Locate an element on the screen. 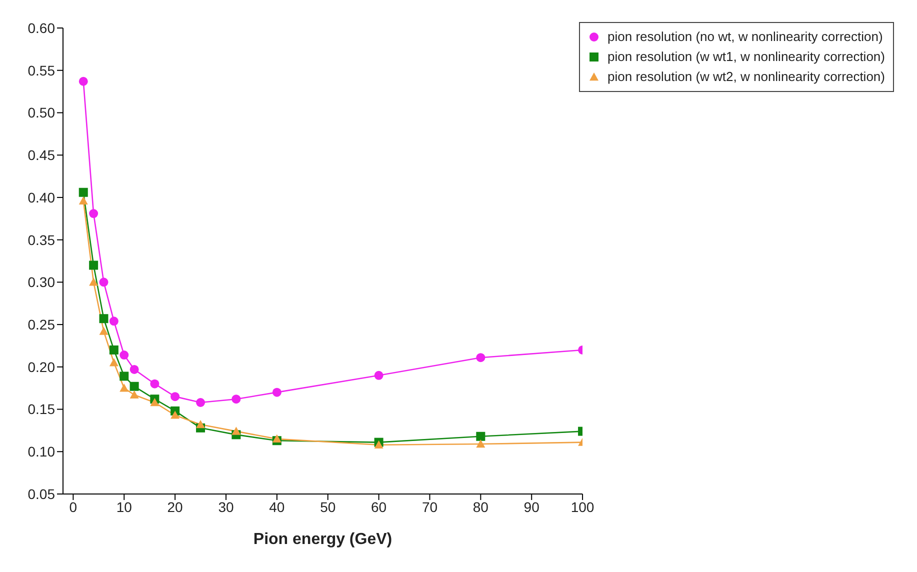 The width and height of the screenshot is (917, 572). x-tick-label: 60 is located at coordinates (379, 506).